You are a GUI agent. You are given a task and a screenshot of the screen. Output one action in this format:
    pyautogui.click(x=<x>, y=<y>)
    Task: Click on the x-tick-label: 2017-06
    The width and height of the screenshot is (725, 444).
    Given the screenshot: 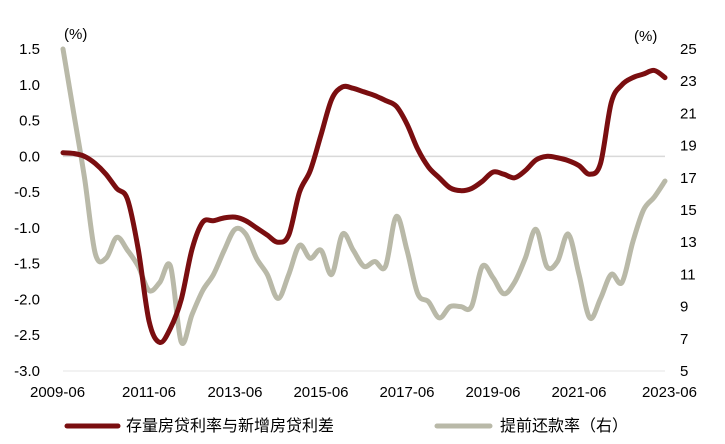 What is the action you would take?
    pyautogui.click(x=406, y=392)
    